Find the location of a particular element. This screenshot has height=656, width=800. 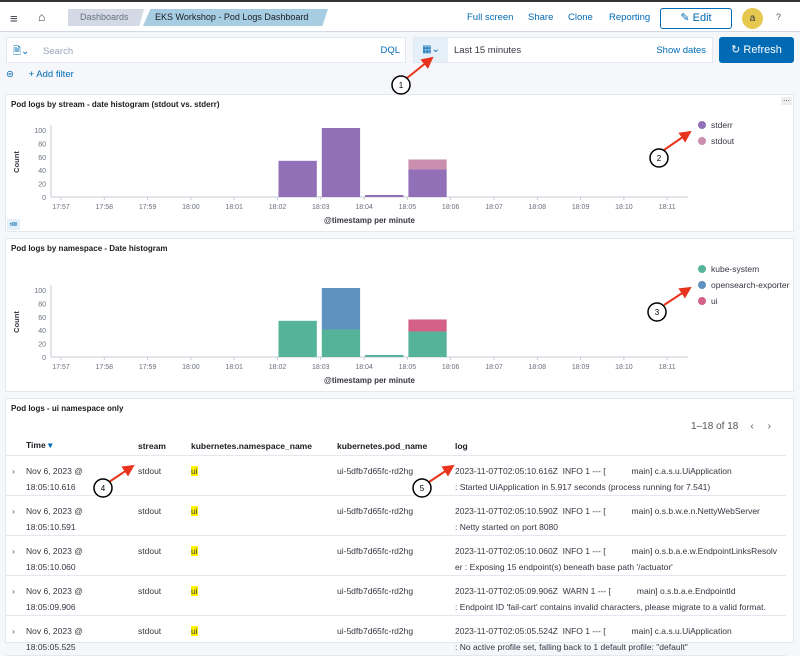

reporting-link: Reporting is located at coordinates (630, 17).